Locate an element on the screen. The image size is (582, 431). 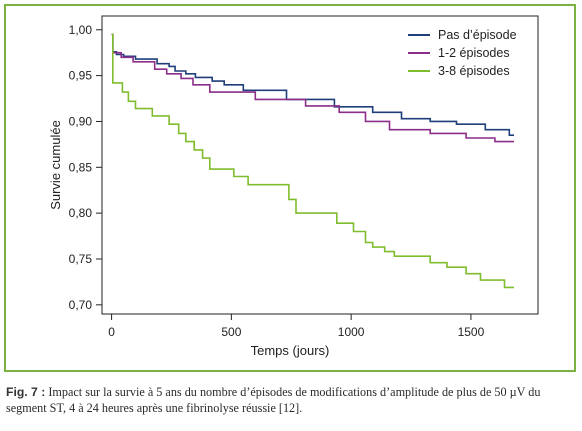
figure-label: Fig. 7 : is located at coordinates (26, 392).